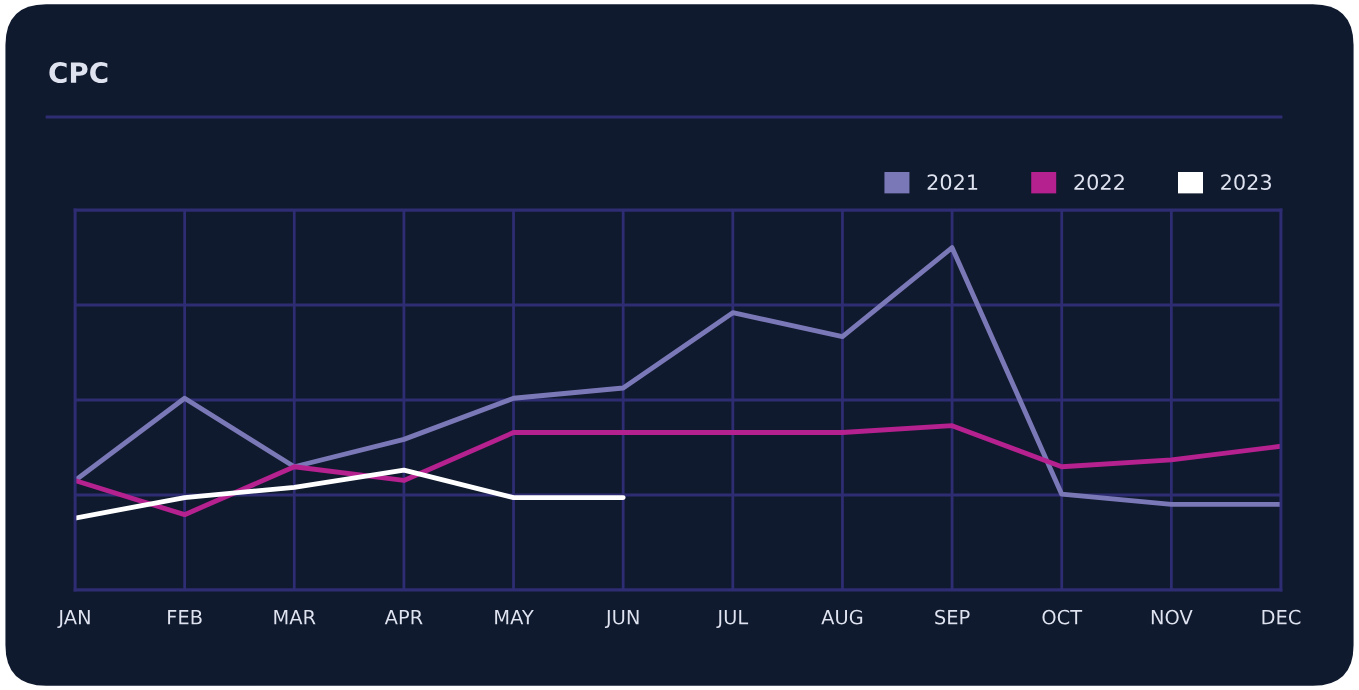  What do you see at coordinates (621, 619) in the screenshot?
I see `x-tick-label: JUN` at bounding box center [621, 619].